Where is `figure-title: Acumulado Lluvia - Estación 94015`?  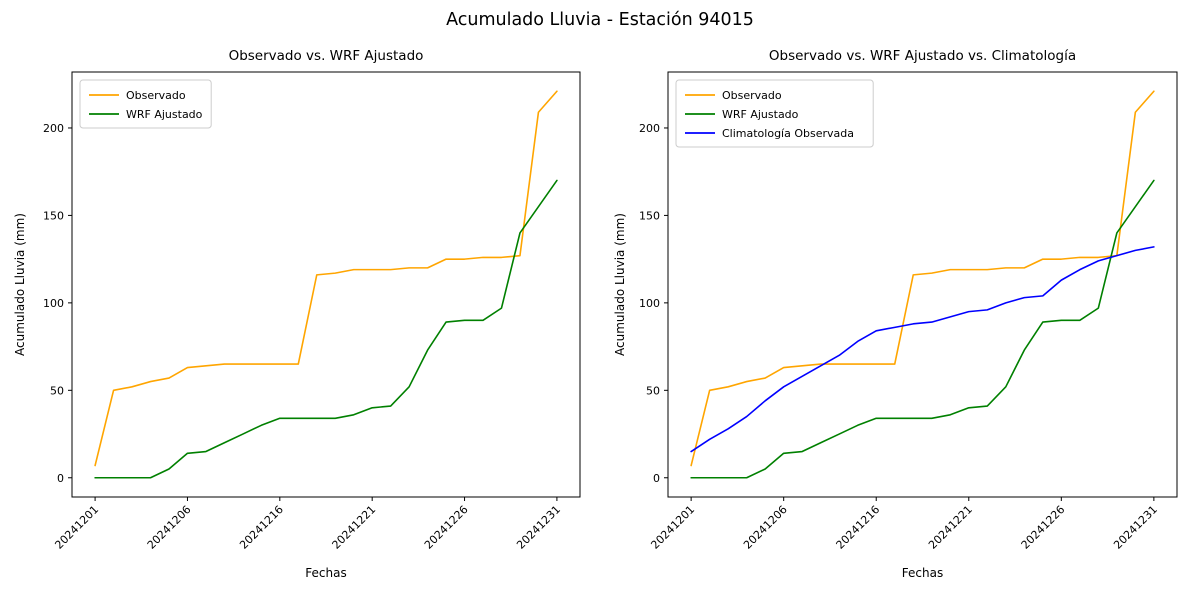
figure-title: Acumulado Lluvia - Estación 94015 is located at coordinates (600, 20).